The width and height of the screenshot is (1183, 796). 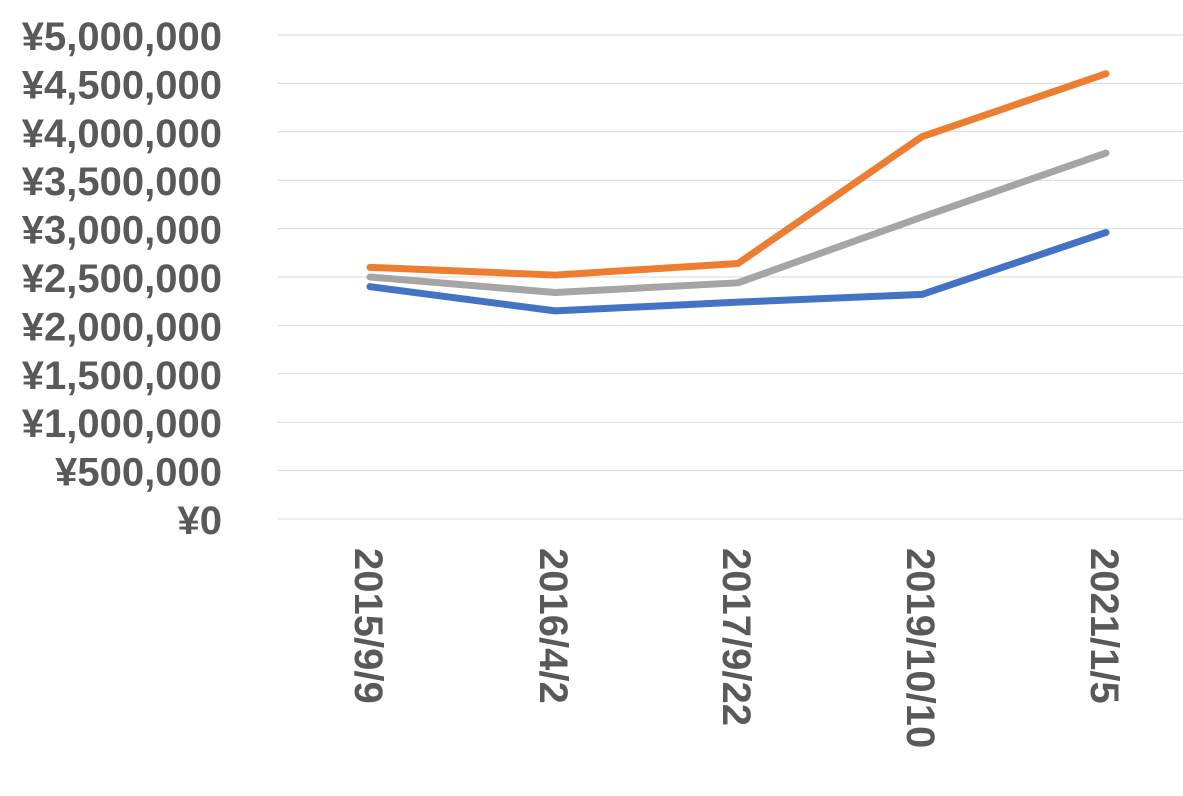 What do you see at coordinates (122, 376) in the screenshot?
I see `y-tick-label: ¥1,500,000` at bounding box center [122, 376].